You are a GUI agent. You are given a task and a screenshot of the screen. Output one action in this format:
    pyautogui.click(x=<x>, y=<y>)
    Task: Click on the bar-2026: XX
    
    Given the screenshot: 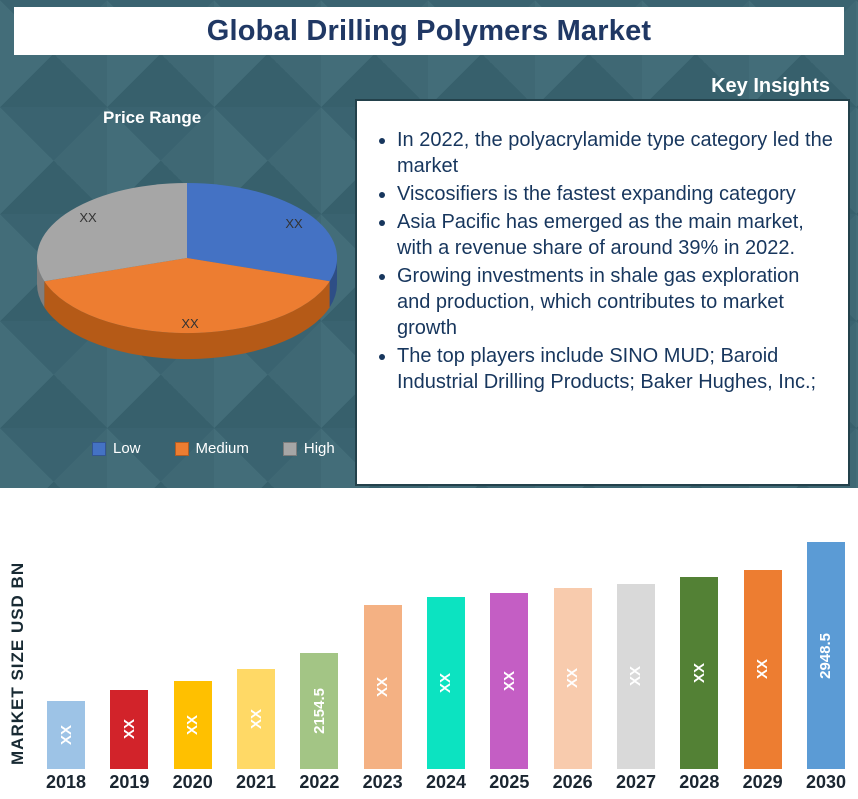 What is the action you would take?
    pyautogui.click(x=572, y=678)
    